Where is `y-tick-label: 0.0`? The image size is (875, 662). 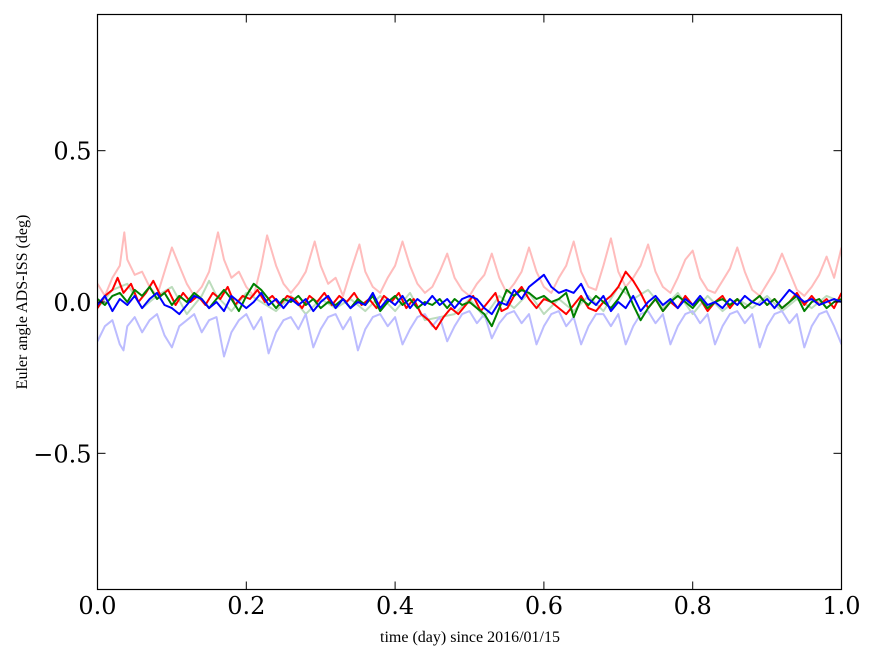
y-tick-label: 0.0 is located at coordinates (72, 303).